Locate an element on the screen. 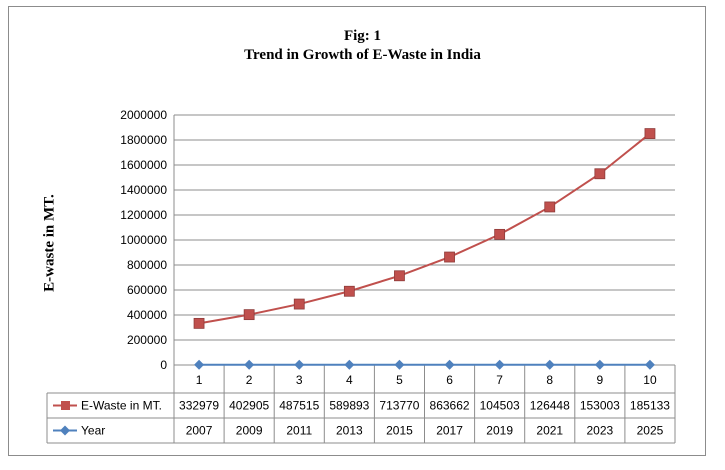 The image size is (725, 470). y-tick-label: 1800000 is located at coordinates (143, 140).